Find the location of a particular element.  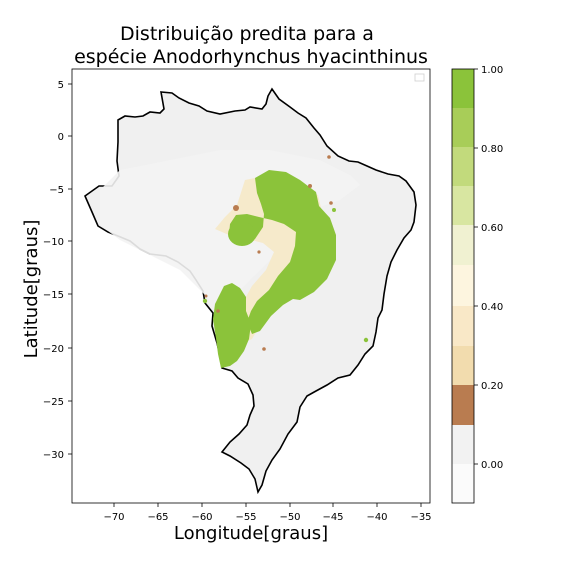

y-tick-7: −30 is located at coordinates (53, 455).